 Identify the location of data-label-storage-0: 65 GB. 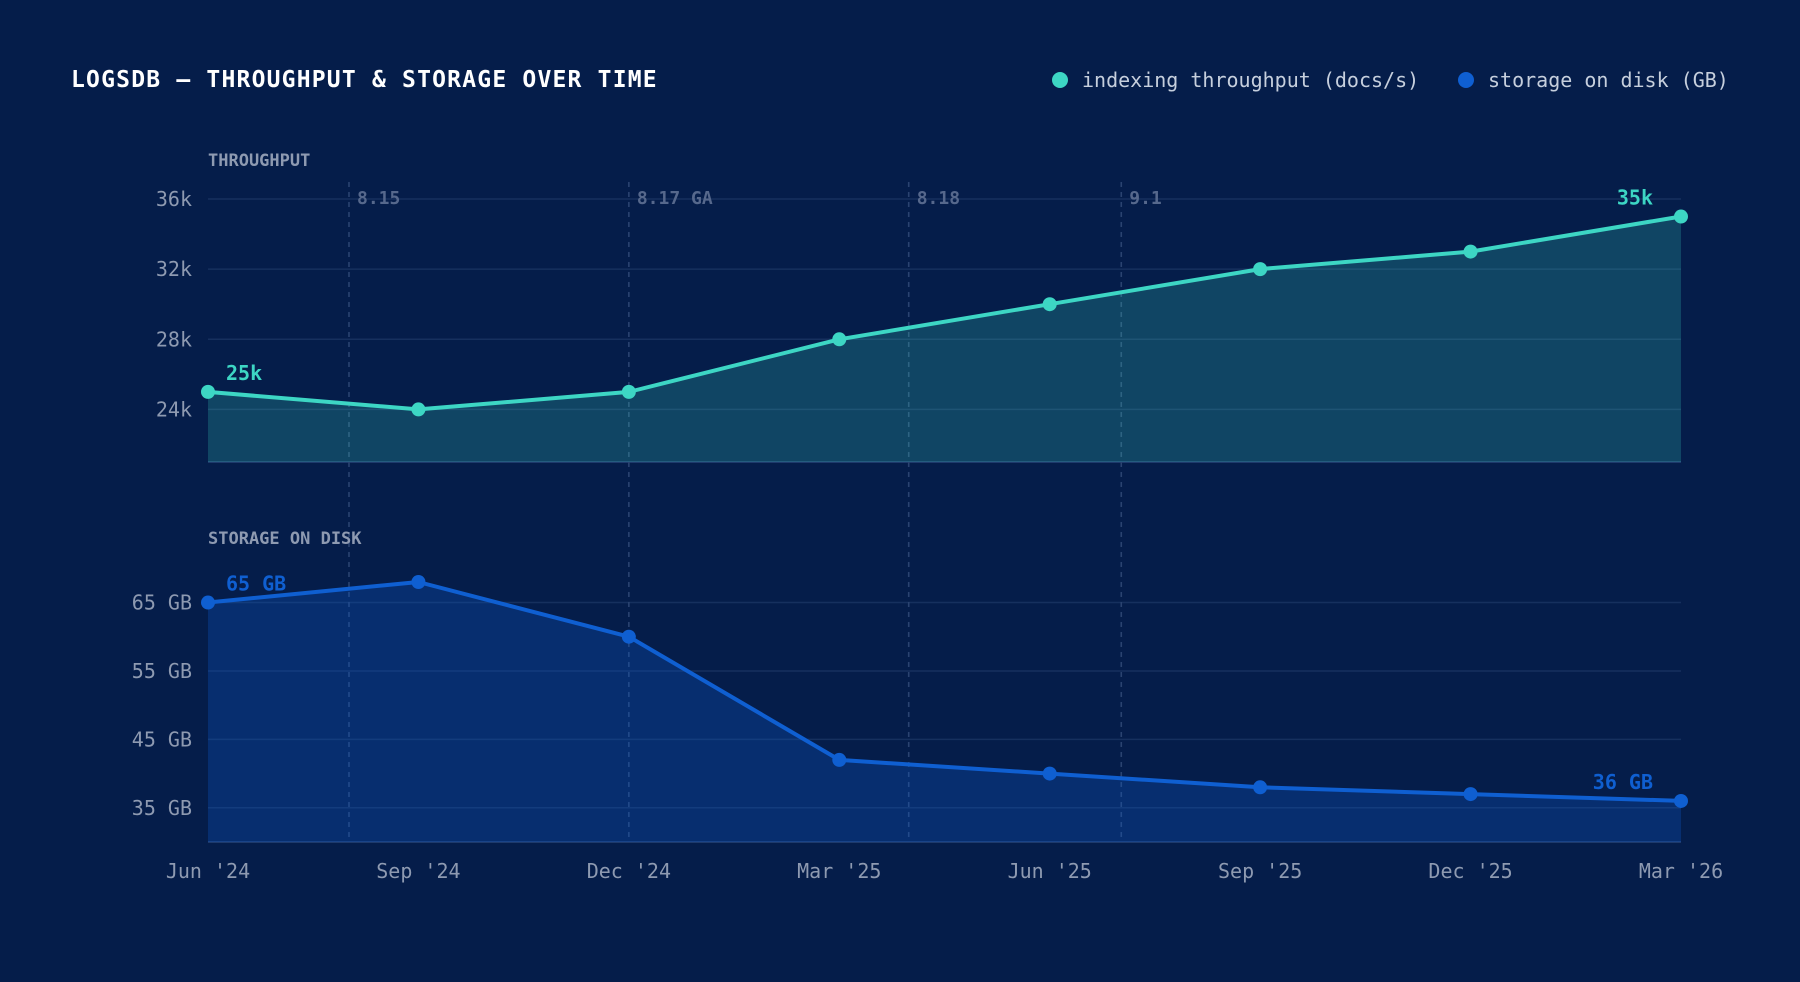
(256, 584).